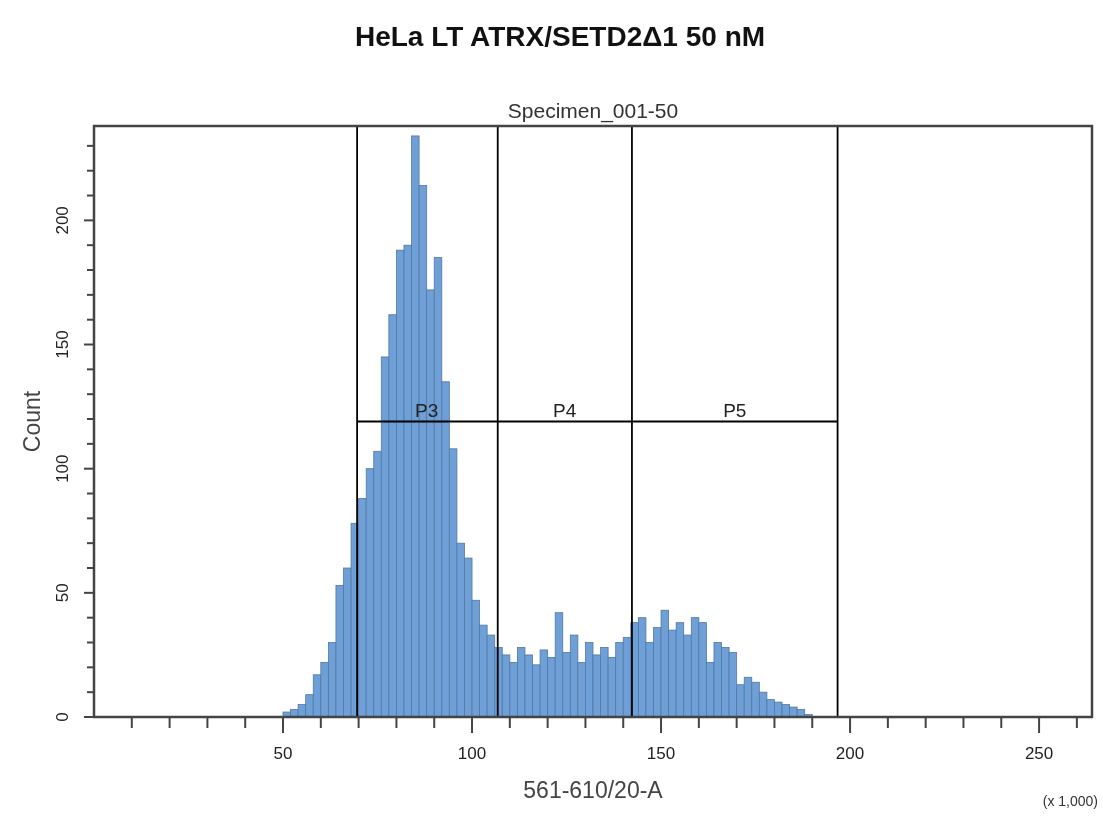 This screenshot has height=818, width=1103. Describe the element at coordinates (62, 717) in the screenshot. I see `y-tick-label: 0` at that location.